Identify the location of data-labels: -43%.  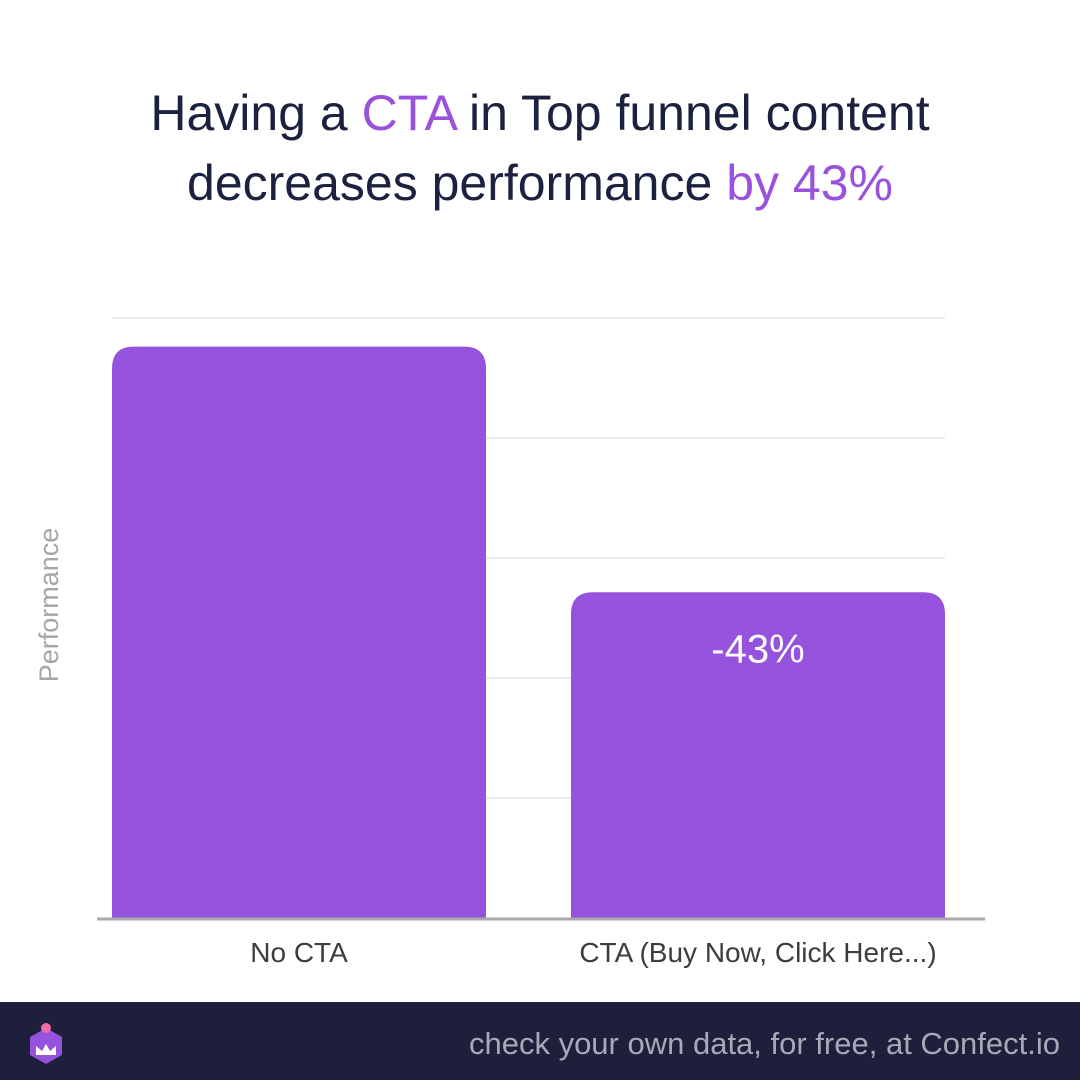
(757, 649).